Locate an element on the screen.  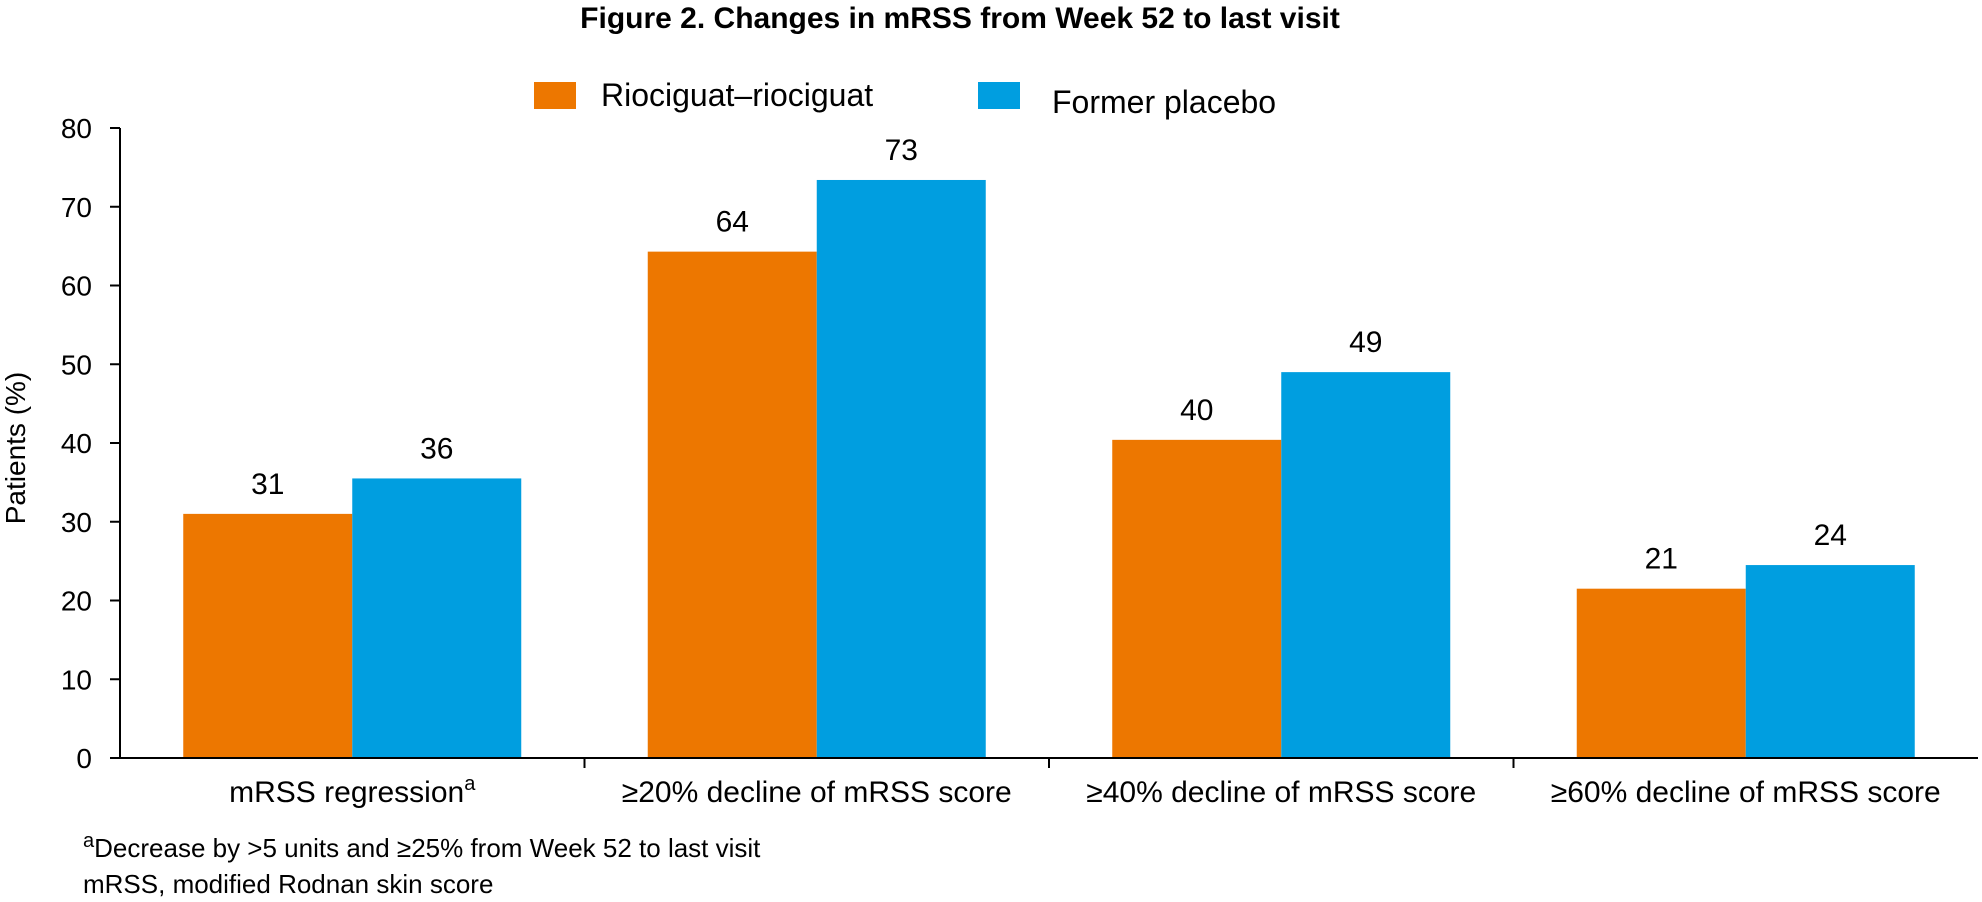
data-label: 31 is located at coordinates (267, 484).